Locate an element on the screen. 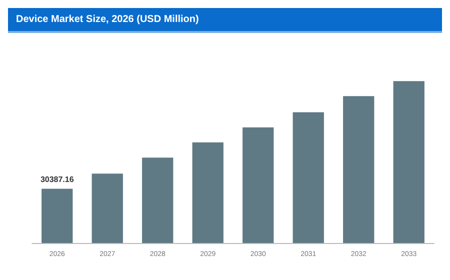  data-label: 30387.16 is located at coordinates (57, 179).